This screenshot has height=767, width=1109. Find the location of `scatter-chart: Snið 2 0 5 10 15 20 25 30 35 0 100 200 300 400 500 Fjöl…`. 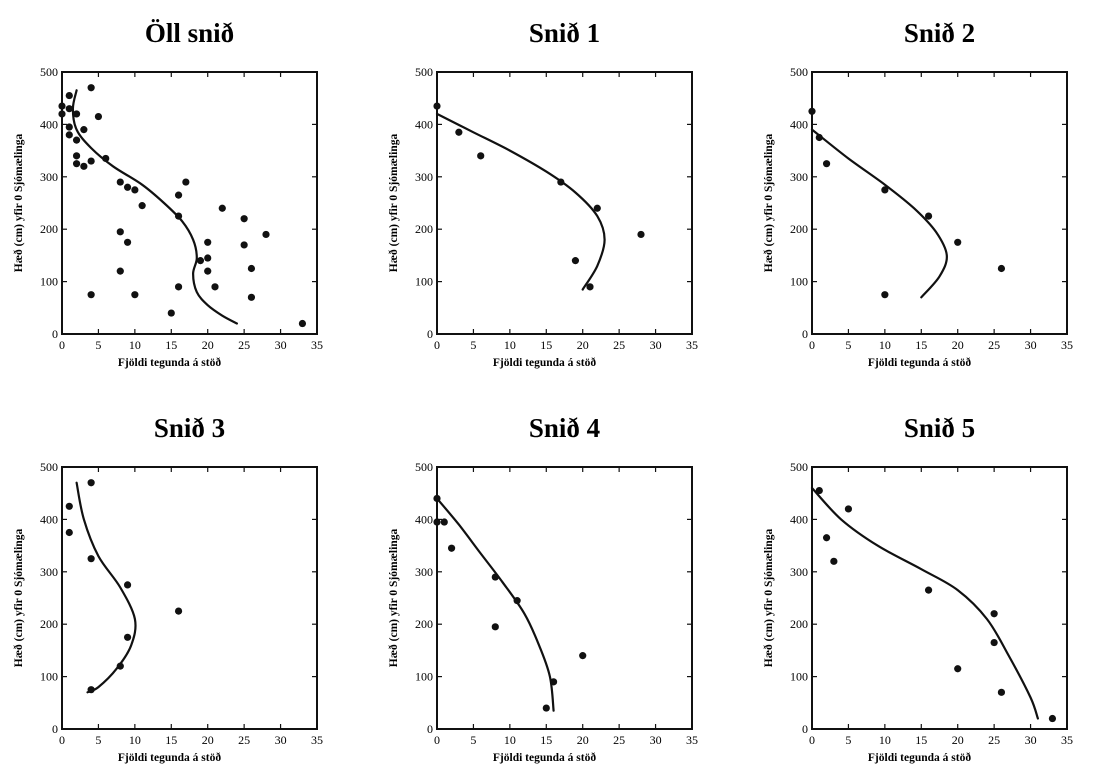

scatter-chart: Snið 2 0 5 10 15 20 25 30 35 0 100 200 300 400 500 Fjöl… is located at coordinates (917, 193).